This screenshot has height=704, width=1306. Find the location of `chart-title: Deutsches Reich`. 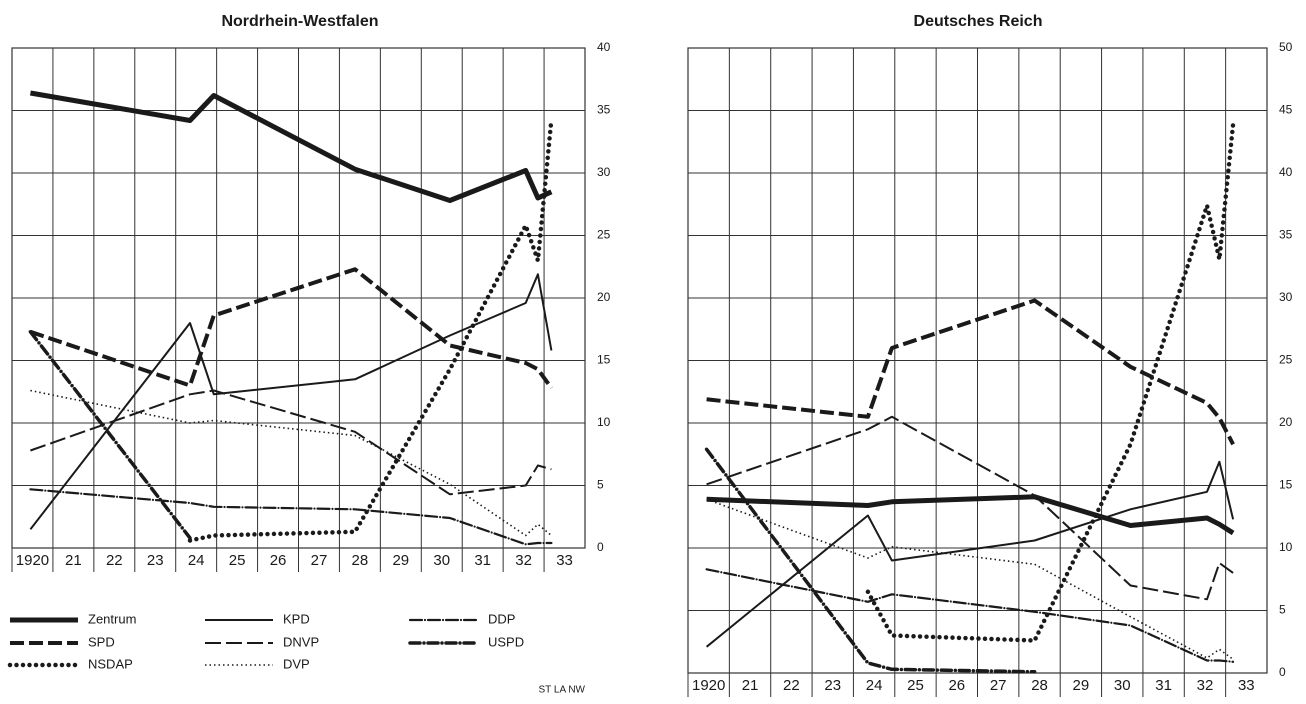

chart-title: Deutsches Reich is located at coordinates (978, 21).